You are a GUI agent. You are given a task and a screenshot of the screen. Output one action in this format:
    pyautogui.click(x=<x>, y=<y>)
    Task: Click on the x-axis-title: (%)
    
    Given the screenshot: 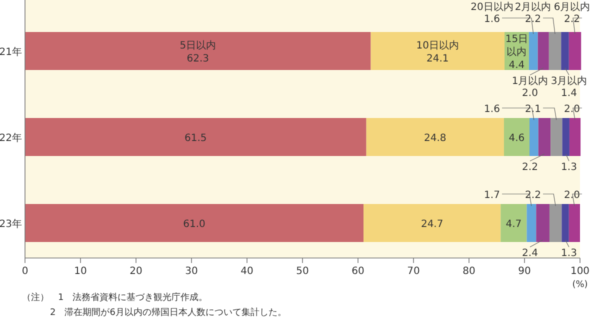 What is the action you would take?
    pyautogui.click(x=580, y=285)
    